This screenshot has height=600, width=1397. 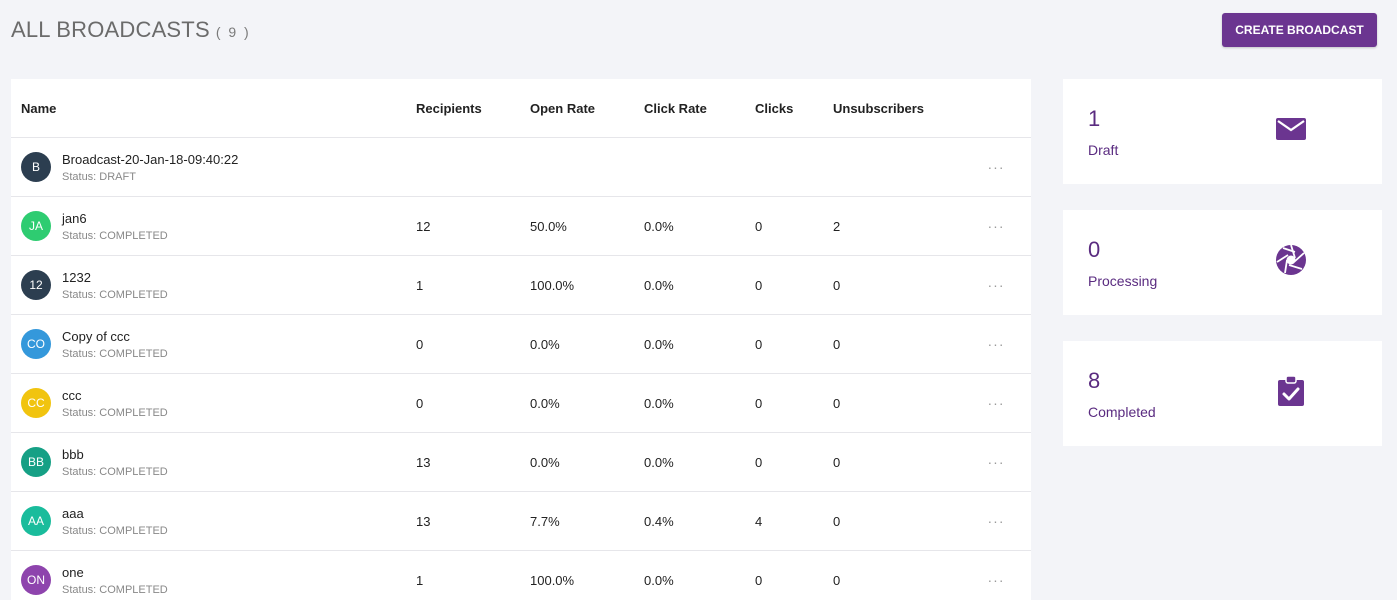 What do you see at coordinates (449, 108) in the screenshot?
I see `column-header-recipients: Recipients` at bounding box center [449, 108].